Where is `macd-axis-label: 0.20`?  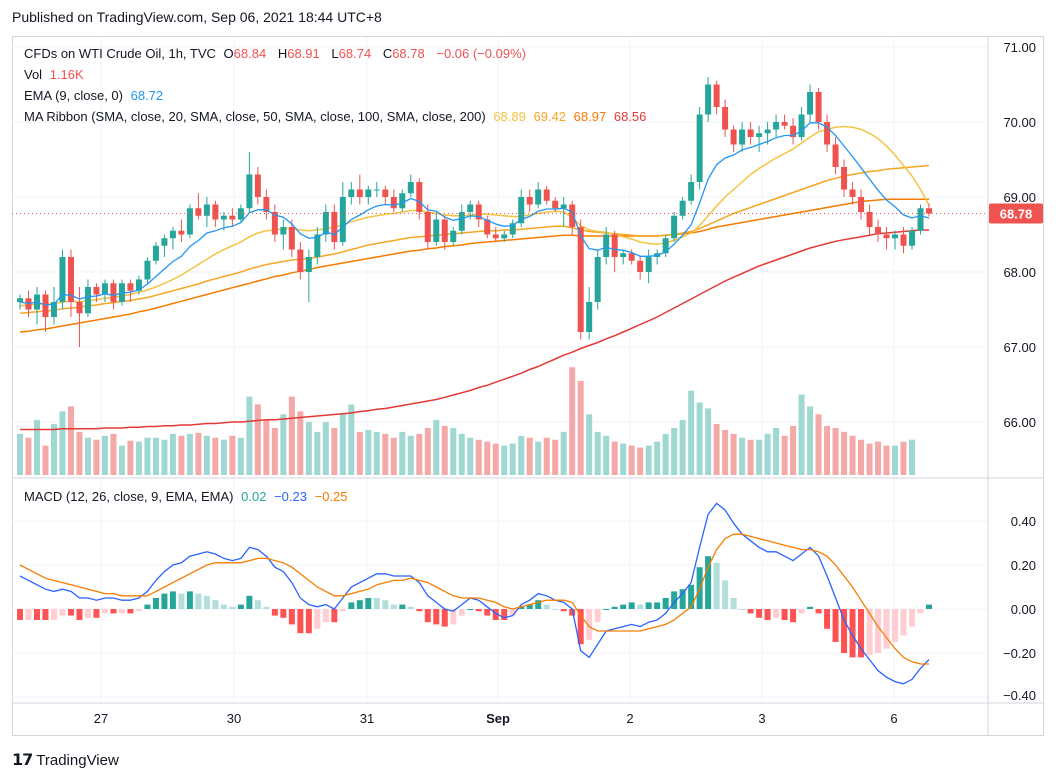
macd-axis-label: 0.20 is located at coordinates (1023, 565).